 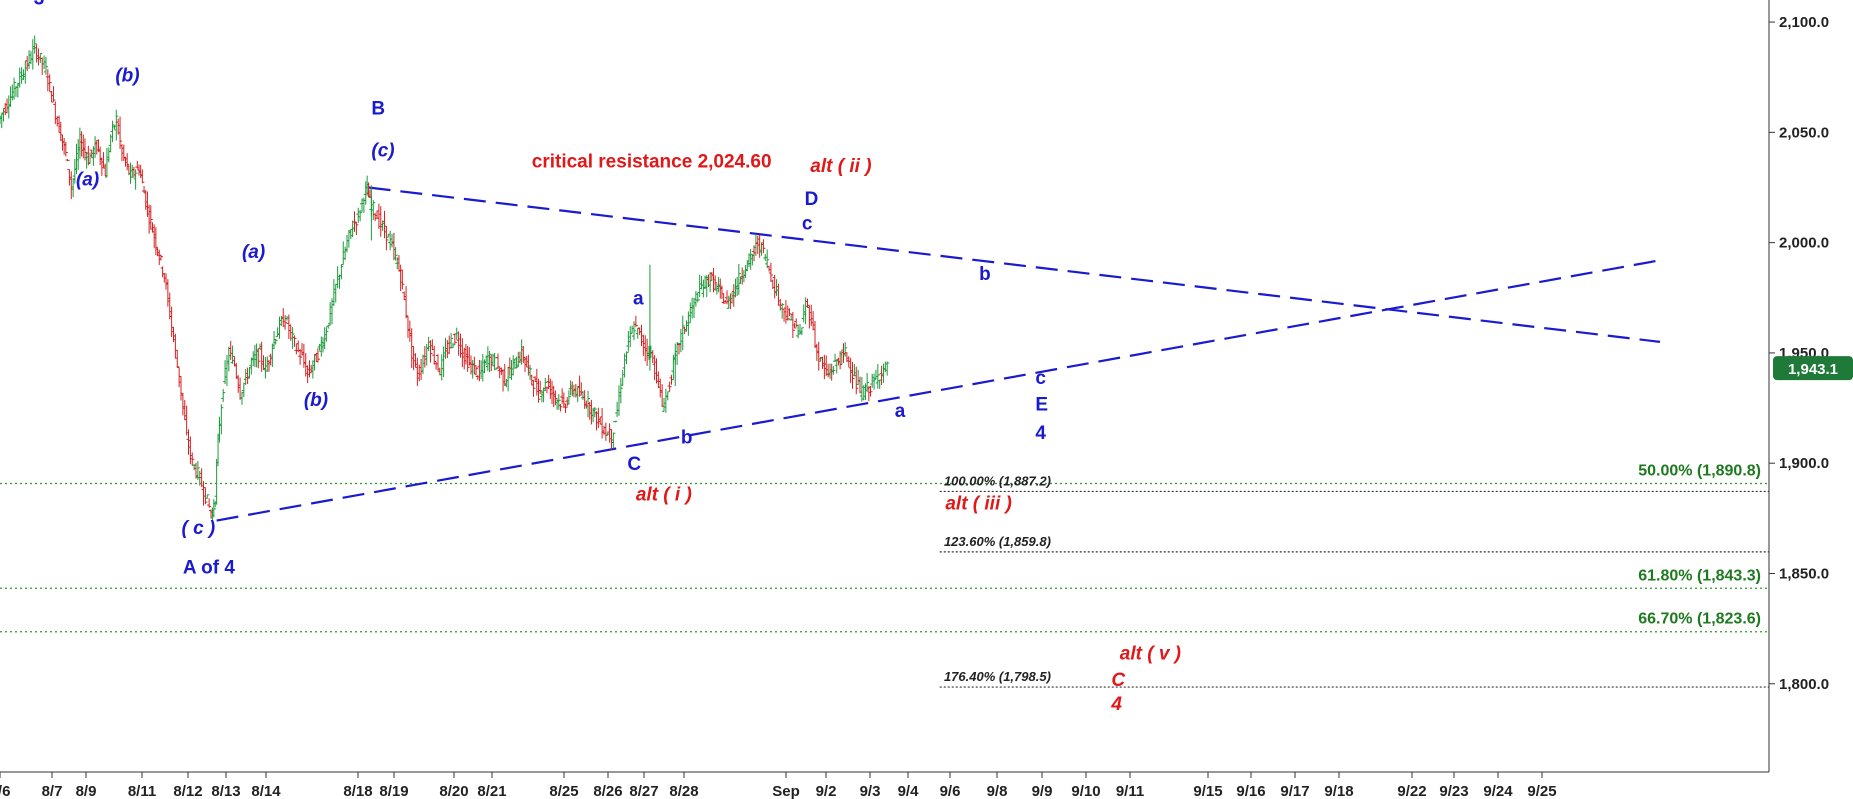 I want to click on price-tick-label: 1,900.0, so click(x=1804, y=463).